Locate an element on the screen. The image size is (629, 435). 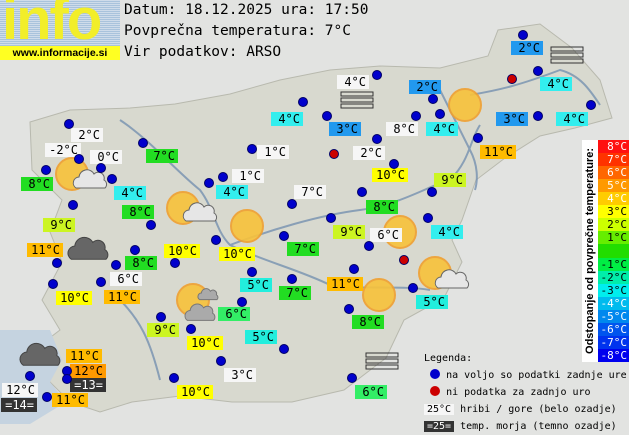
data-source: Vir podatkov: ARSO is located at coordinates (203, 52).